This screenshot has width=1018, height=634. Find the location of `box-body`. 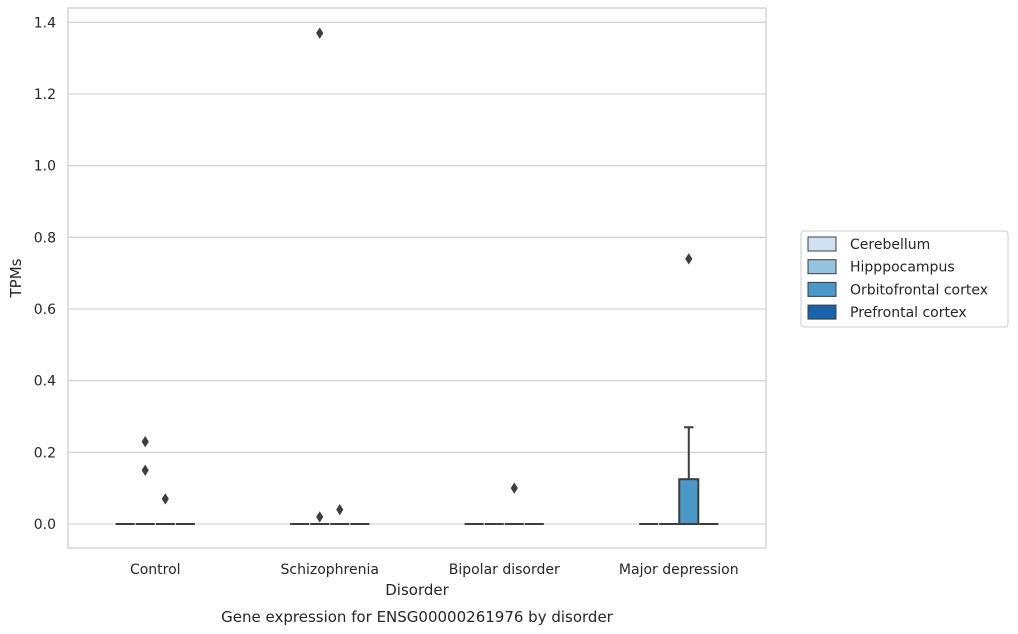

box-body is located at coordinates (689, 501).